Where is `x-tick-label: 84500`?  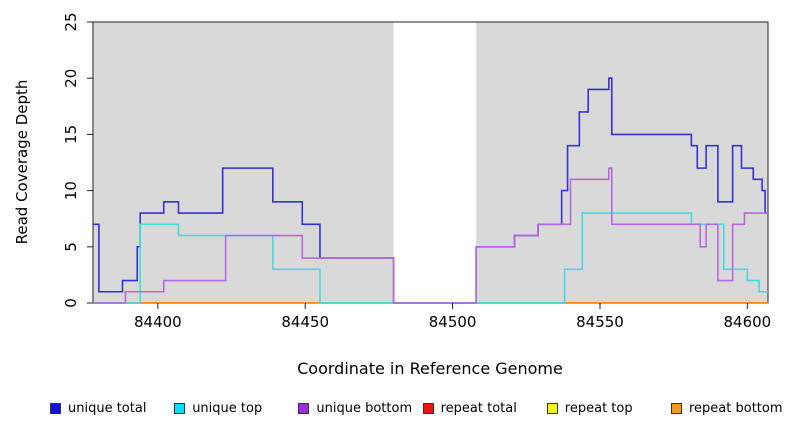 x-tick-label: 84500 is located at coordinates (453, 322).